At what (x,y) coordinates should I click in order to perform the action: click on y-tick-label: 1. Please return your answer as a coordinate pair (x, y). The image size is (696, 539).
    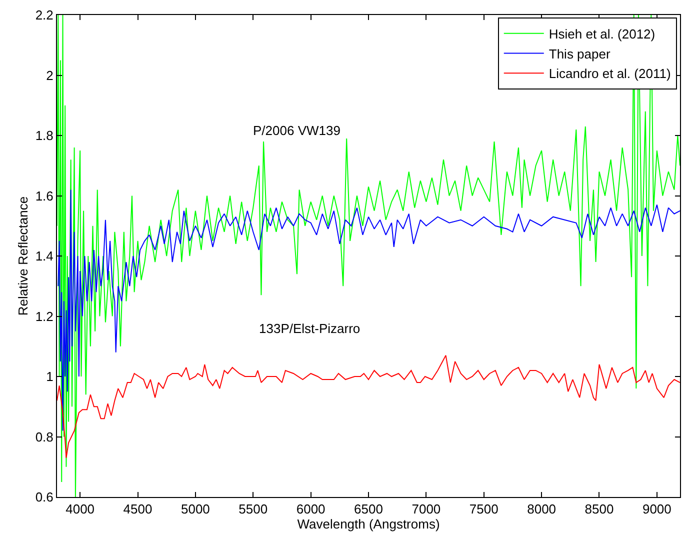
    Looking at the image, I should click on (50, 376).